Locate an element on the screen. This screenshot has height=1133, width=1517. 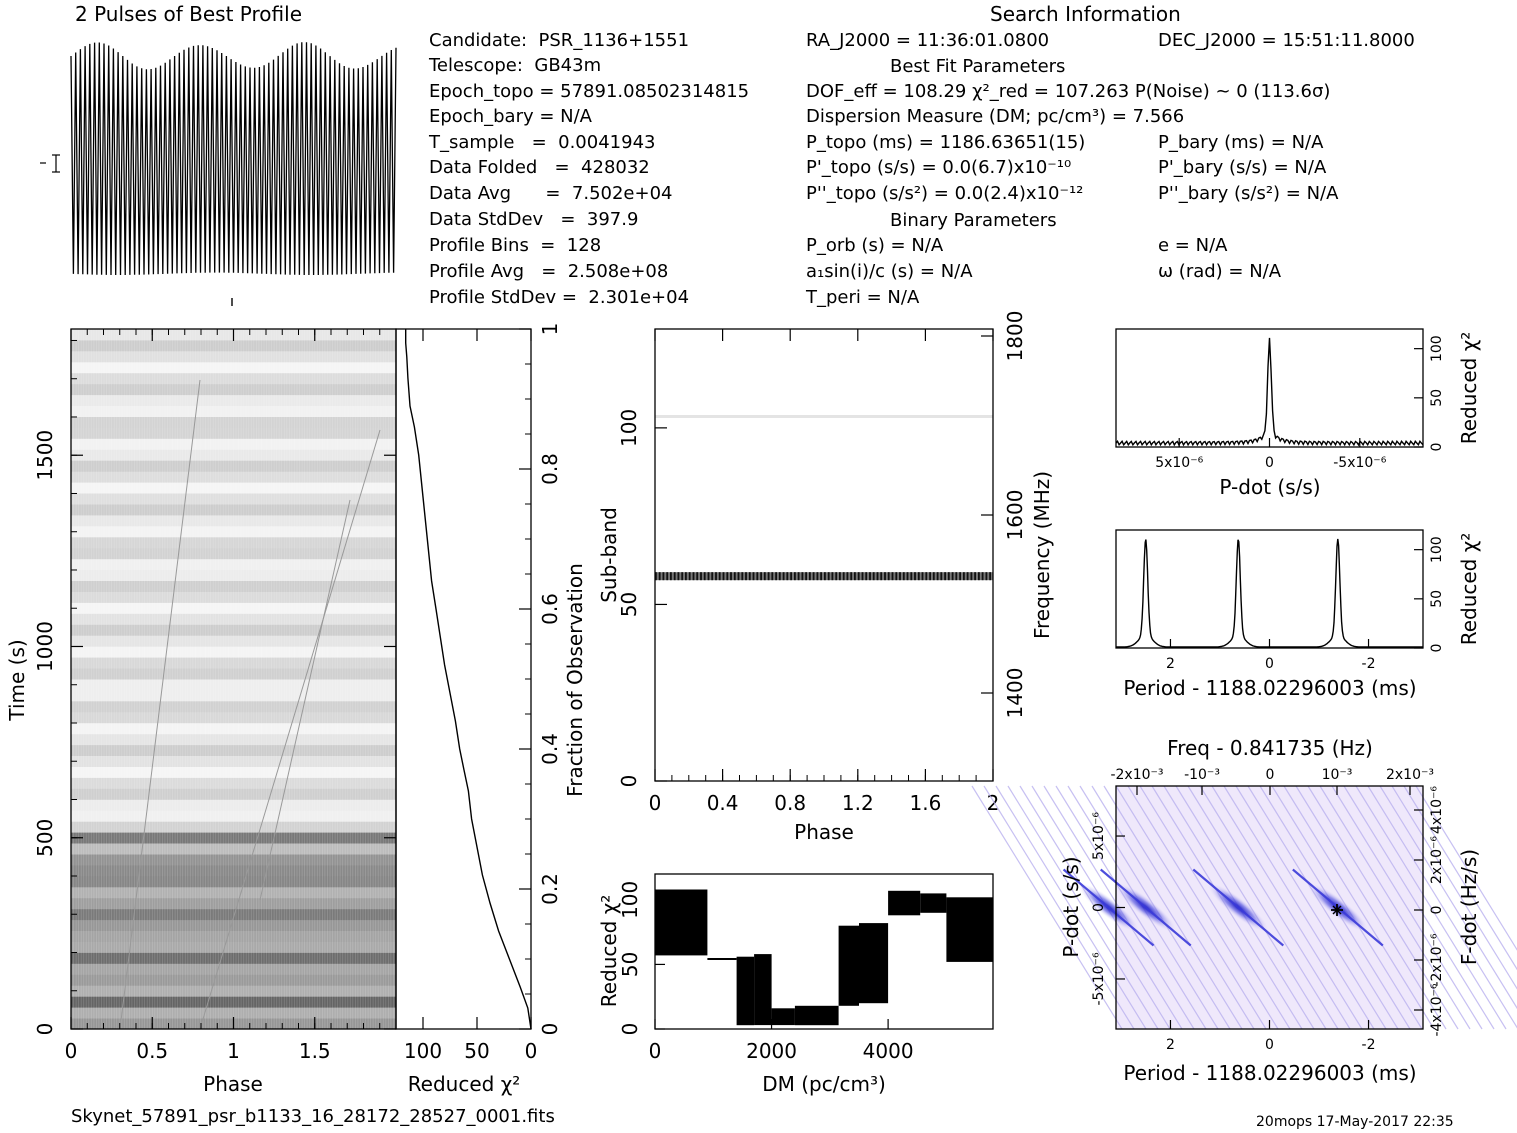
pp-ylabel: P-dot (s/s) is located at coordinates (1071, 906).